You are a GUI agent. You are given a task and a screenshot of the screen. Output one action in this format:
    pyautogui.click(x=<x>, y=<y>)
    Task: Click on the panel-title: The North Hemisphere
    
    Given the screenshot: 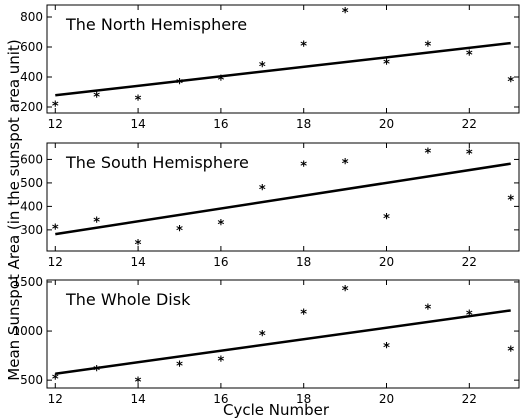 What is the action you would take?
    pyautogui.click(x=156, y=24)
    